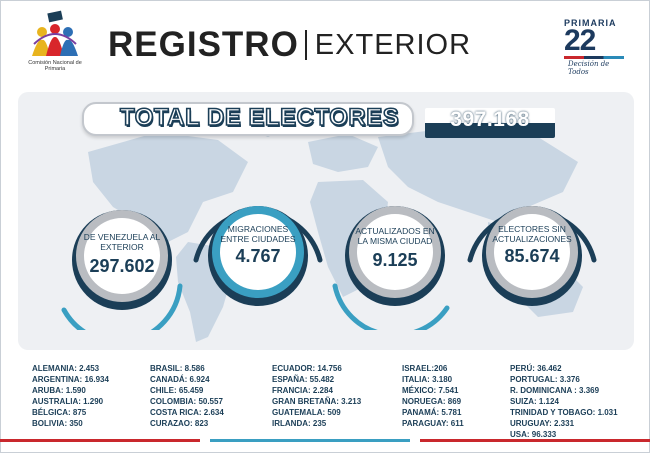 The image size is (650, 453). I want to click on country-item: AUSTRALIA: 1.290, so click(68, 401).